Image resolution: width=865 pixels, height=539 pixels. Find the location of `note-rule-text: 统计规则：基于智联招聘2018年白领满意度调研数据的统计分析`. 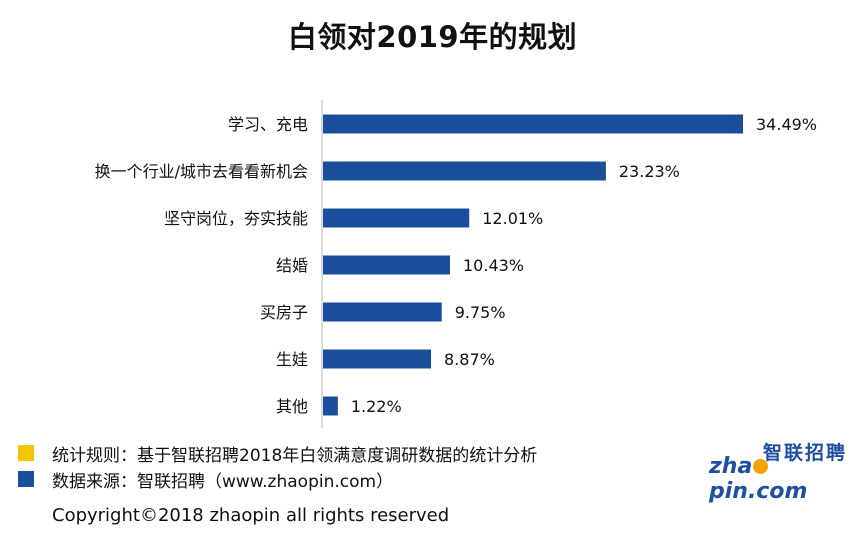

note-rule-text: 统计规则：基于智联招聘2018年白领满意度调研数据的统计分析 is located at coordinates (295, 455).